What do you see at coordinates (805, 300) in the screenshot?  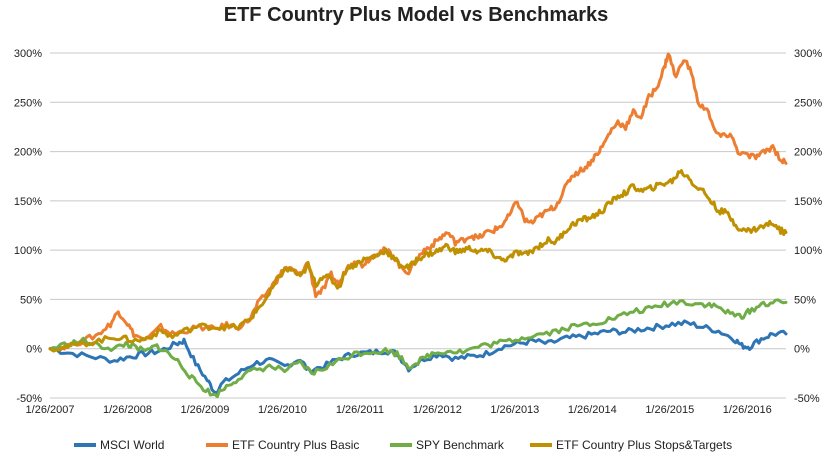 I see `y-tick-label-right: 50%` at bounding box center [805, 300].